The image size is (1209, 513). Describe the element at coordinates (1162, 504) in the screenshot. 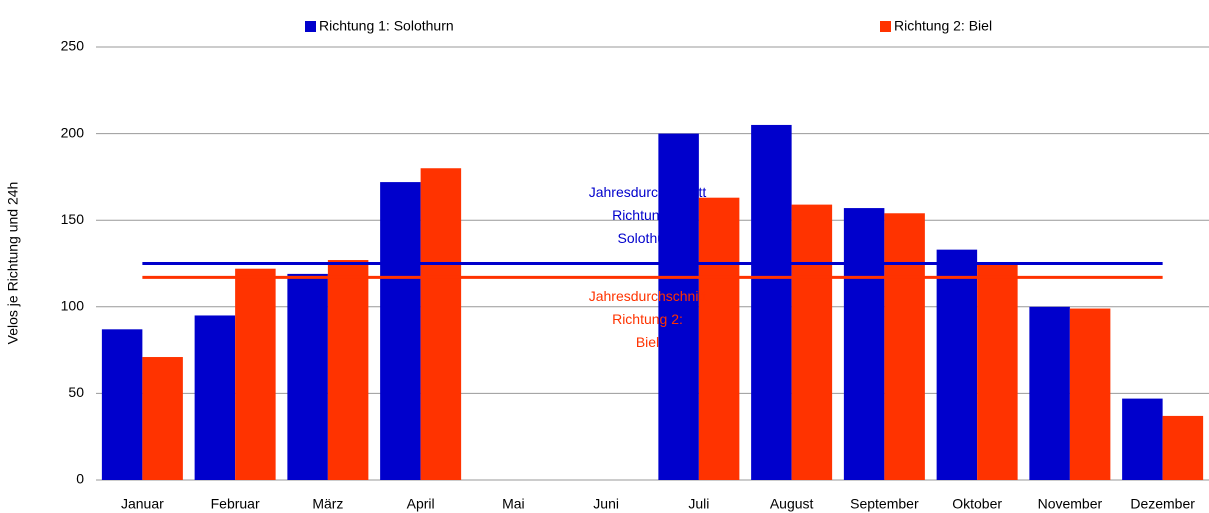

I see `x-tick-label: Dezember` at that location.